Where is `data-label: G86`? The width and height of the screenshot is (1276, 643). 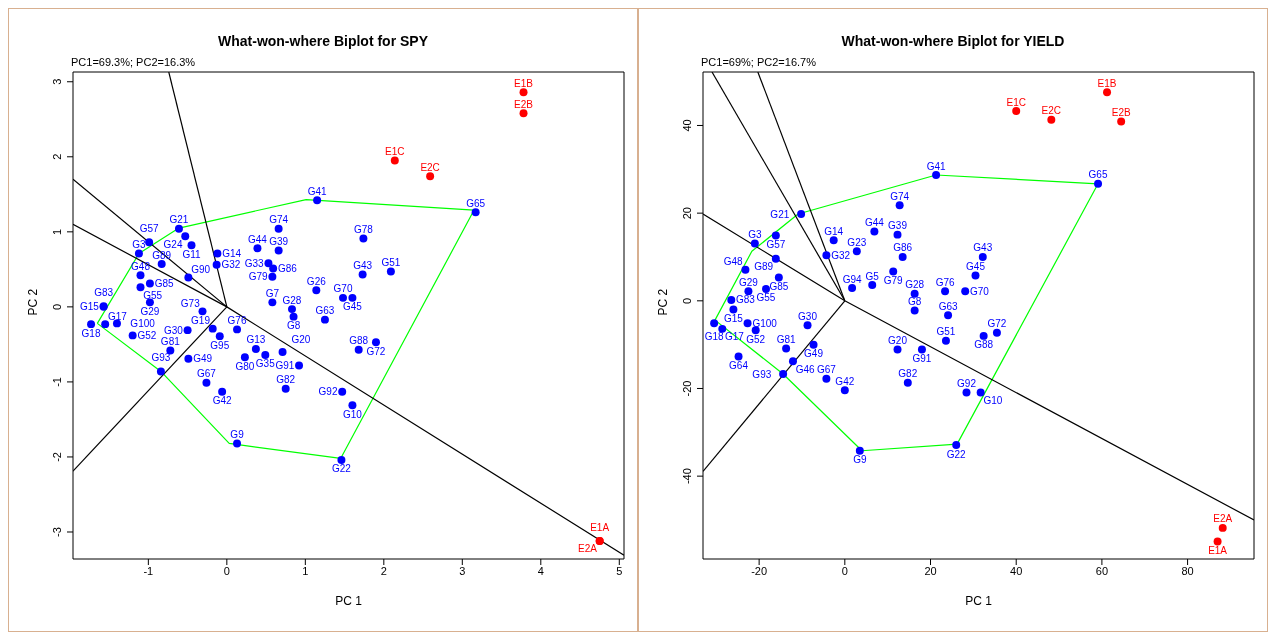 data-label: G86 is located at coordinates (287, 269).